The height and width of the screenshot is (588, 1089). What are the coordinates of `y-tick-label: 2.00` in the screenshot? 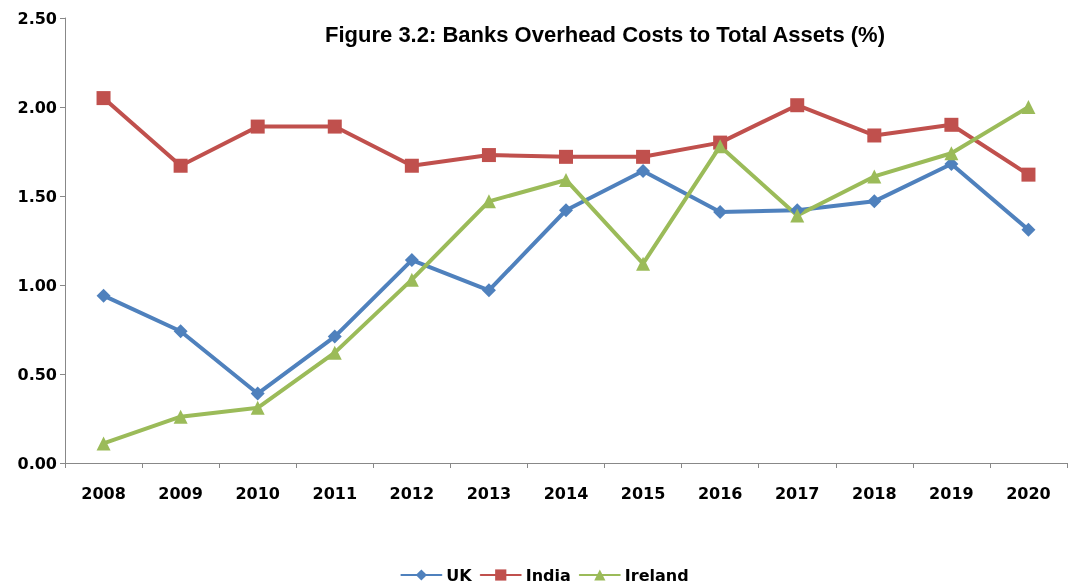 It's located at (37, 107).